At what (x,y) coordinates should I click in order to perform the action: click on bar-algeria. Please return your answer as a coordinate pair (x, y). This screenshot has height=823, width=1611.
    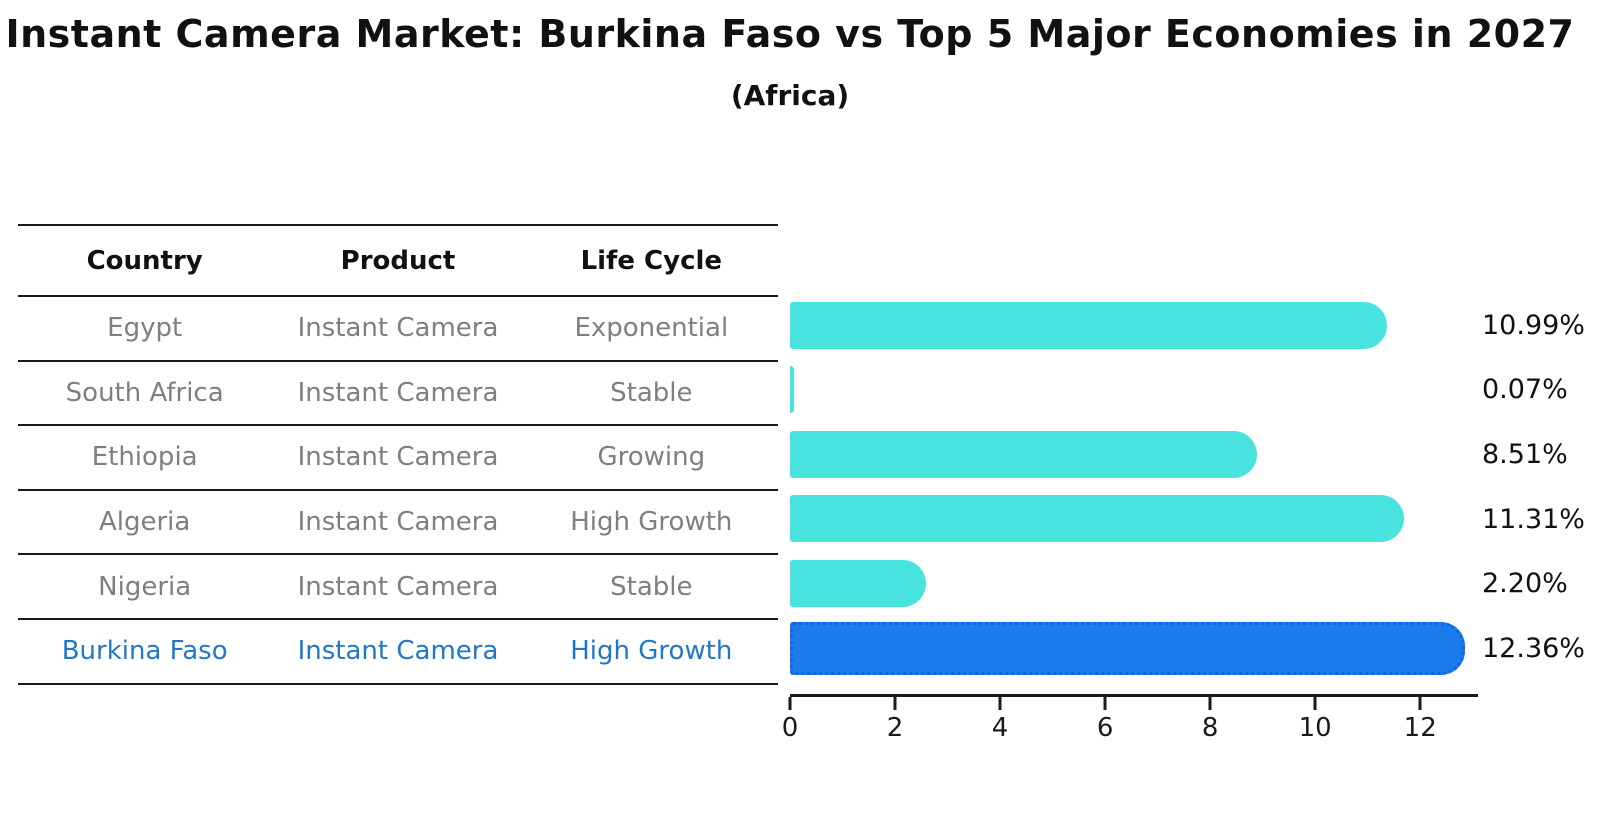
    Looking at the image, I should click on (1097, 519).